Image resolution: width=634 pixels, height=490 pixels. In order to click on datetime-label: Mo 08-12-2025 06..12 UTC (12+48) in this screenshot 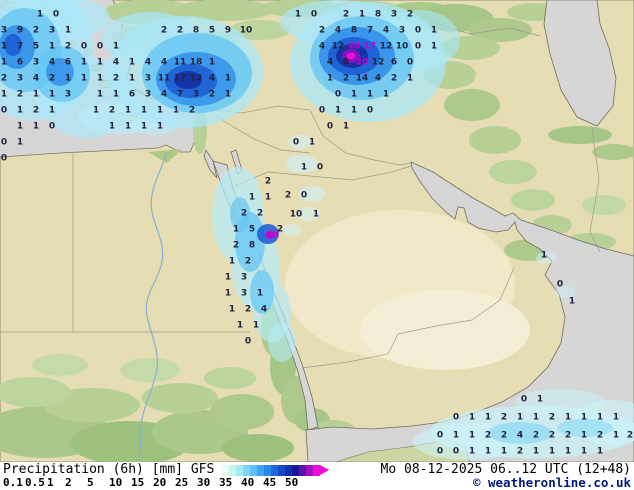, I will do `click(505, 469)`.